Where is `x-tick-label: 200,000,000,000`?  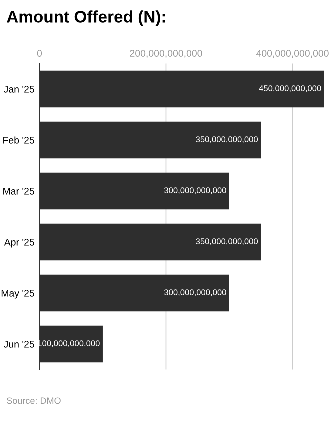 x-tick-label: 200,000,000,000 is located at coordinates (166, 54).